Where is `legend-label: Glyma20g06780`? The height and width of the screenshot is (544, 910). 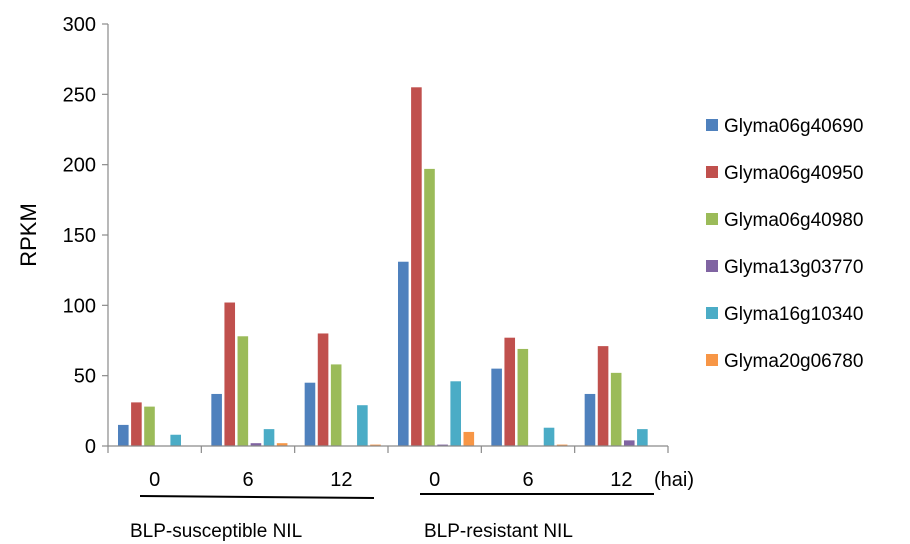 legend-label: Glyma20g06780 is located at coordinates (793, 361).